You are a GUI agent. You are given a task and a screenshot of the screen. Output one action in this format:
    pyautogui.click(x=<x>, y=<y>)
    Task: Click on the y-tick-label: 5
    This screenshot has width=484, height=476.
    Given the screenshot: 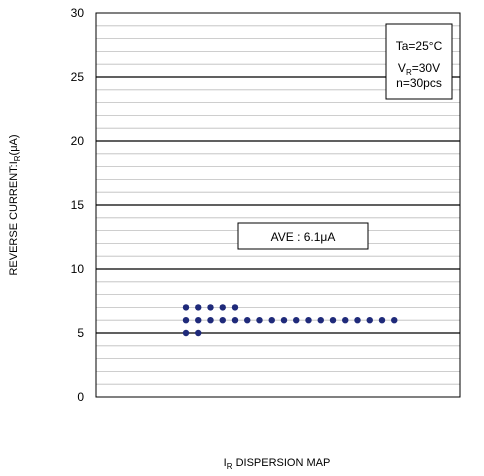 What is the action you would take?
    pyautogui.click(x=80, y=333)
    